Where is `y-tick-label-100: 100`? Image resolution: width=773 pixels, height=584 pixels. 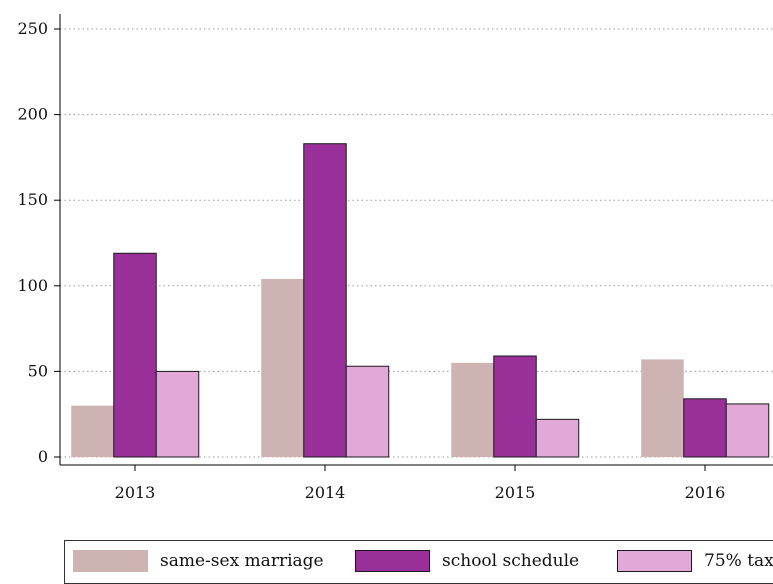
y-tick-label-100: 100 is located at coordinates (32, 285).